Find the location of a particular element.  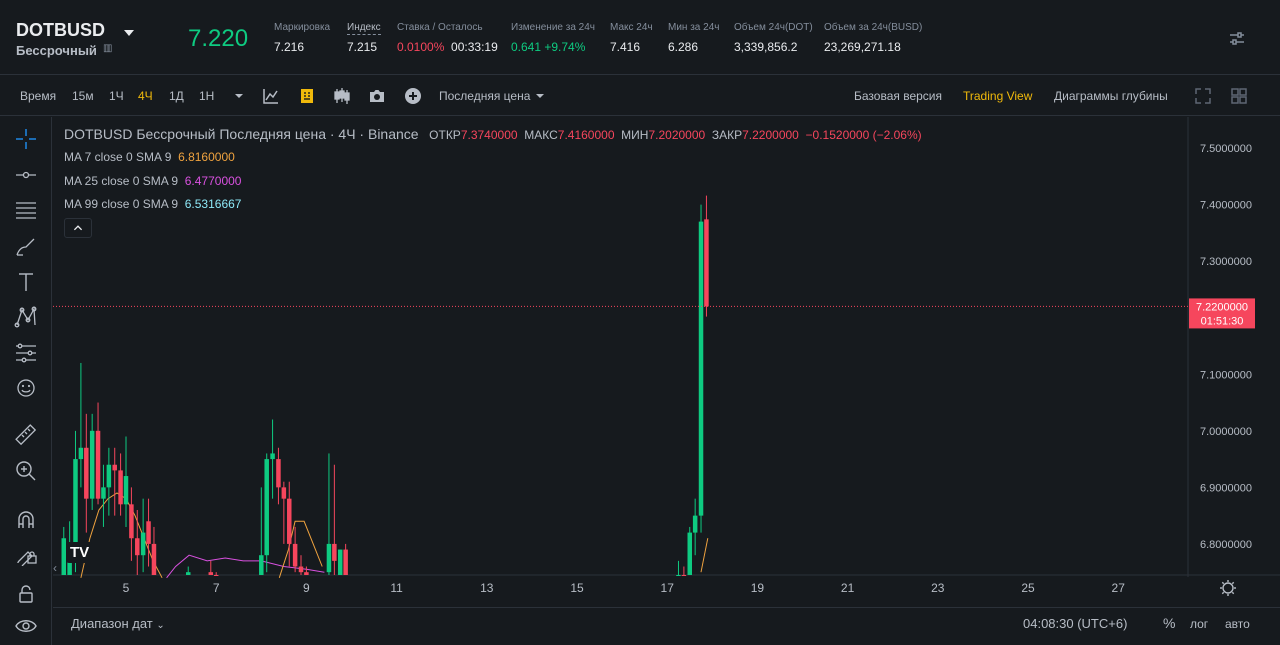

eye-icon is located at coordinates (26, 626).